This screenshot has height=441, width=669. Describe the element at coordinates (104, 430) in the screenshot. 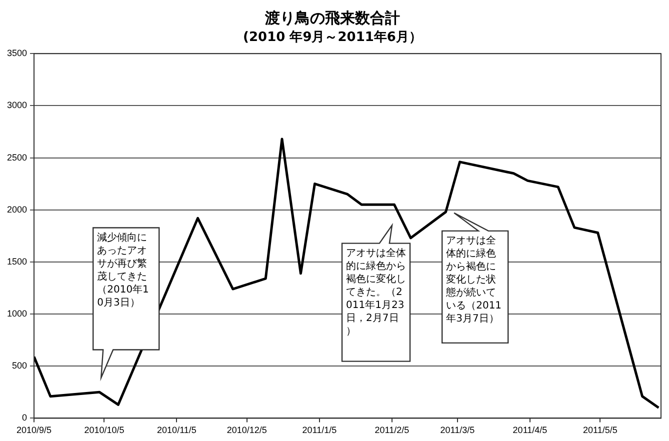

I see `x-tick-label: 2010/10/5` at that location.